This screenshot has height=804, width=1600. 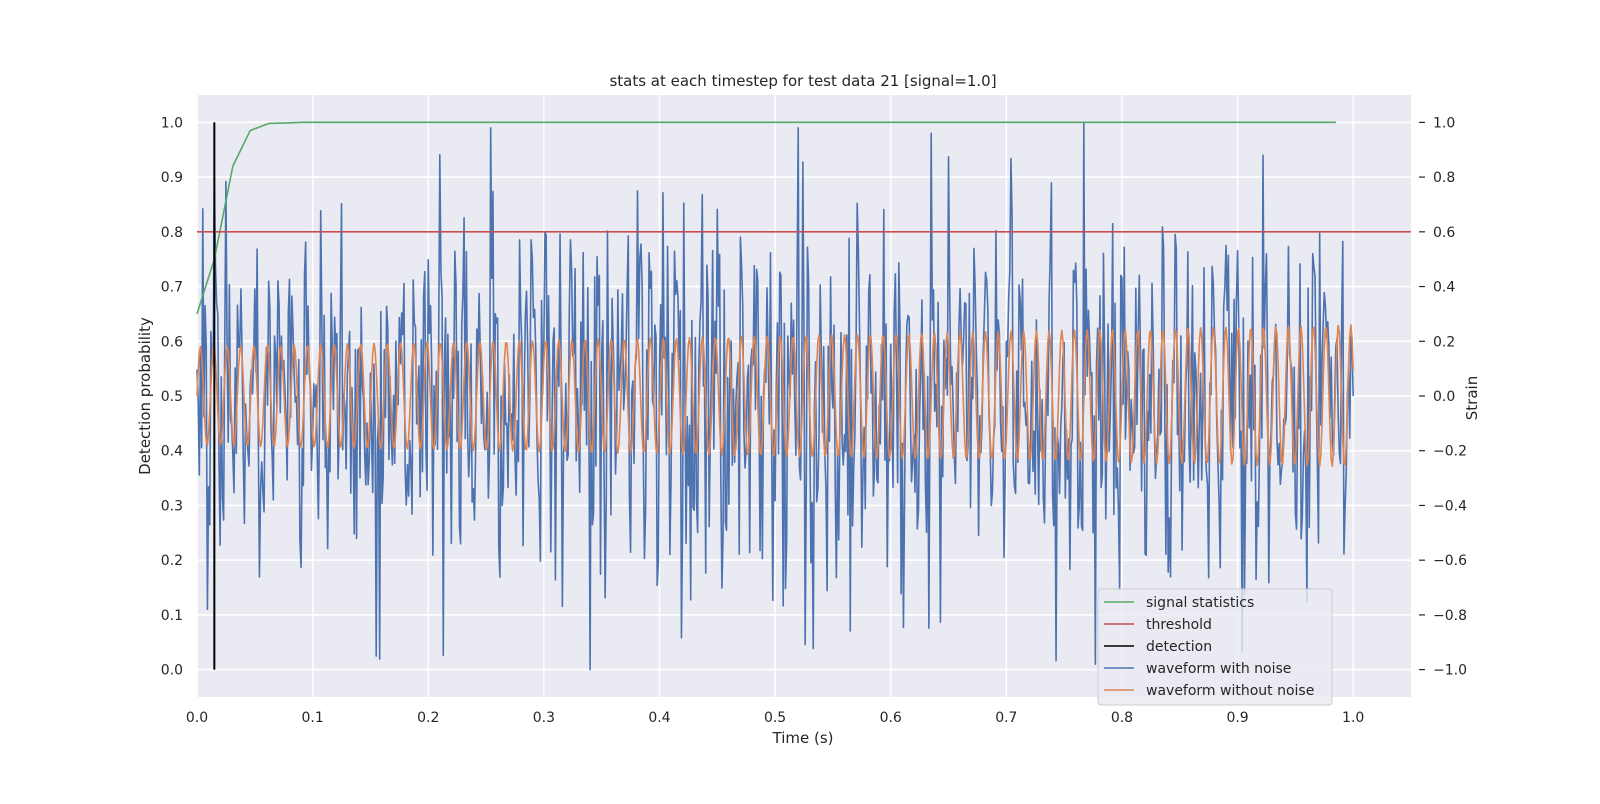 I want to click on x-tick-label: 0.5, so click(x=775, y=718).